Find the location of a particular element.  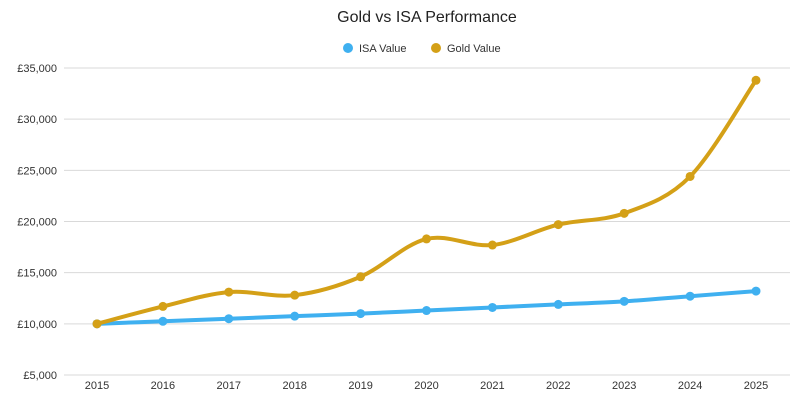

x-tick-label: 2018 is located at coordinates (294, 386).